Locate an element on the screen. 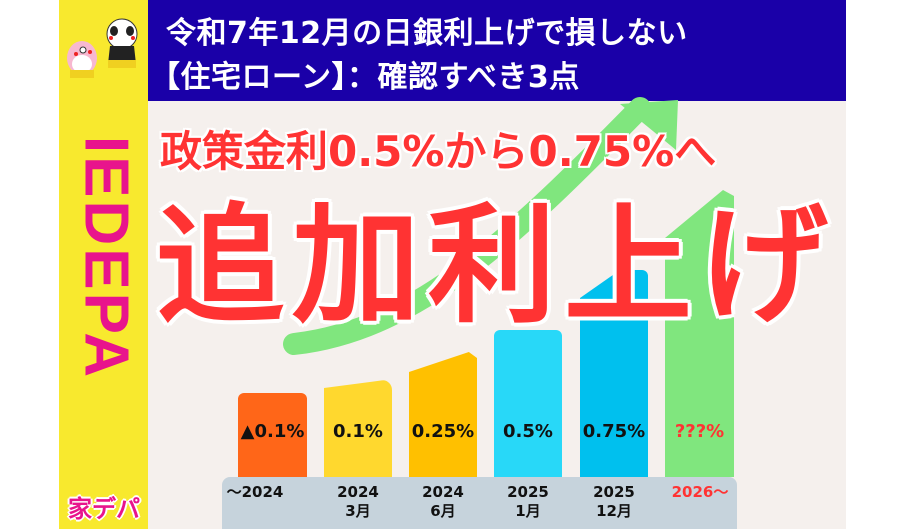 The image size is (904, 529). x-label-2025-01: 2025 1月 is located at coordinates (528, 501).